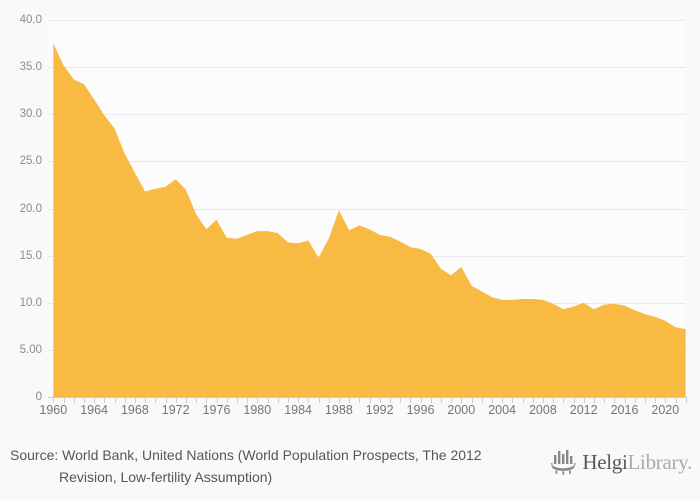  Describe the element at coordinates (53, 410) in the screenshot. I see `x-tick-label: 1960` at that location.